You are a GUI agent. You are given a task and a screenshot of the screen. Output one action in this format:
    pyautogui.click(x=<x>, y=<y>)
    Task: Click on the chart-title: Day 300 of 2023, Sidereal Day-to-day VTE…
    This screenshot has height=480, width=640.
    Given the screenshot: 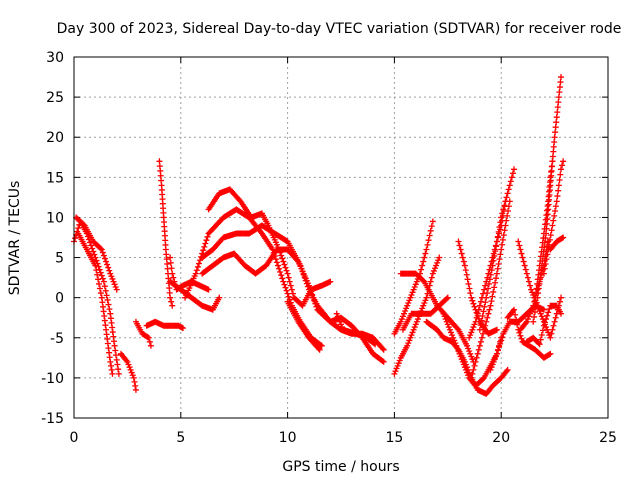 What is the action you would take?
    pyautogui.click(x=339, y=29)
    